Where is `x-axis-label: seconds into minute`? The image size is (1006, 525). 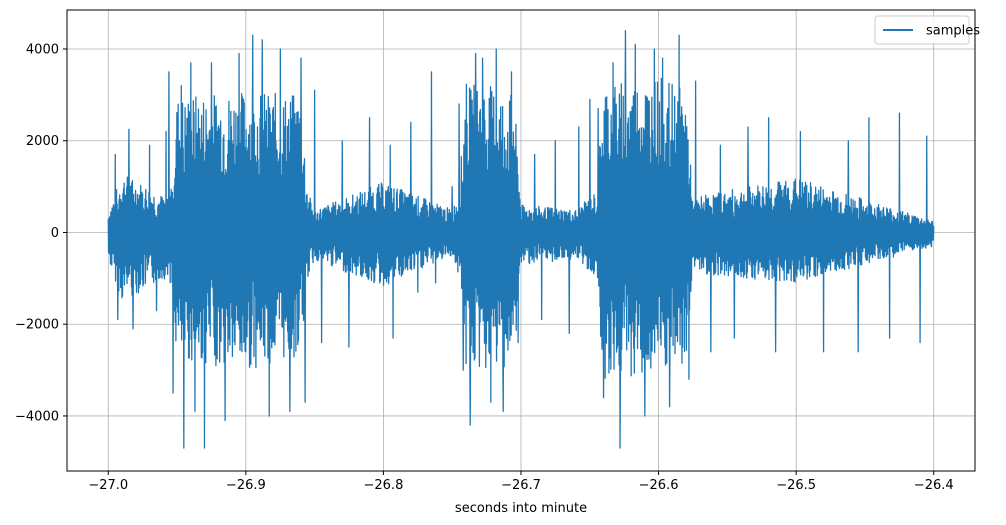
x-axis-label: seconds into minute is located at coordinates (521, 508).